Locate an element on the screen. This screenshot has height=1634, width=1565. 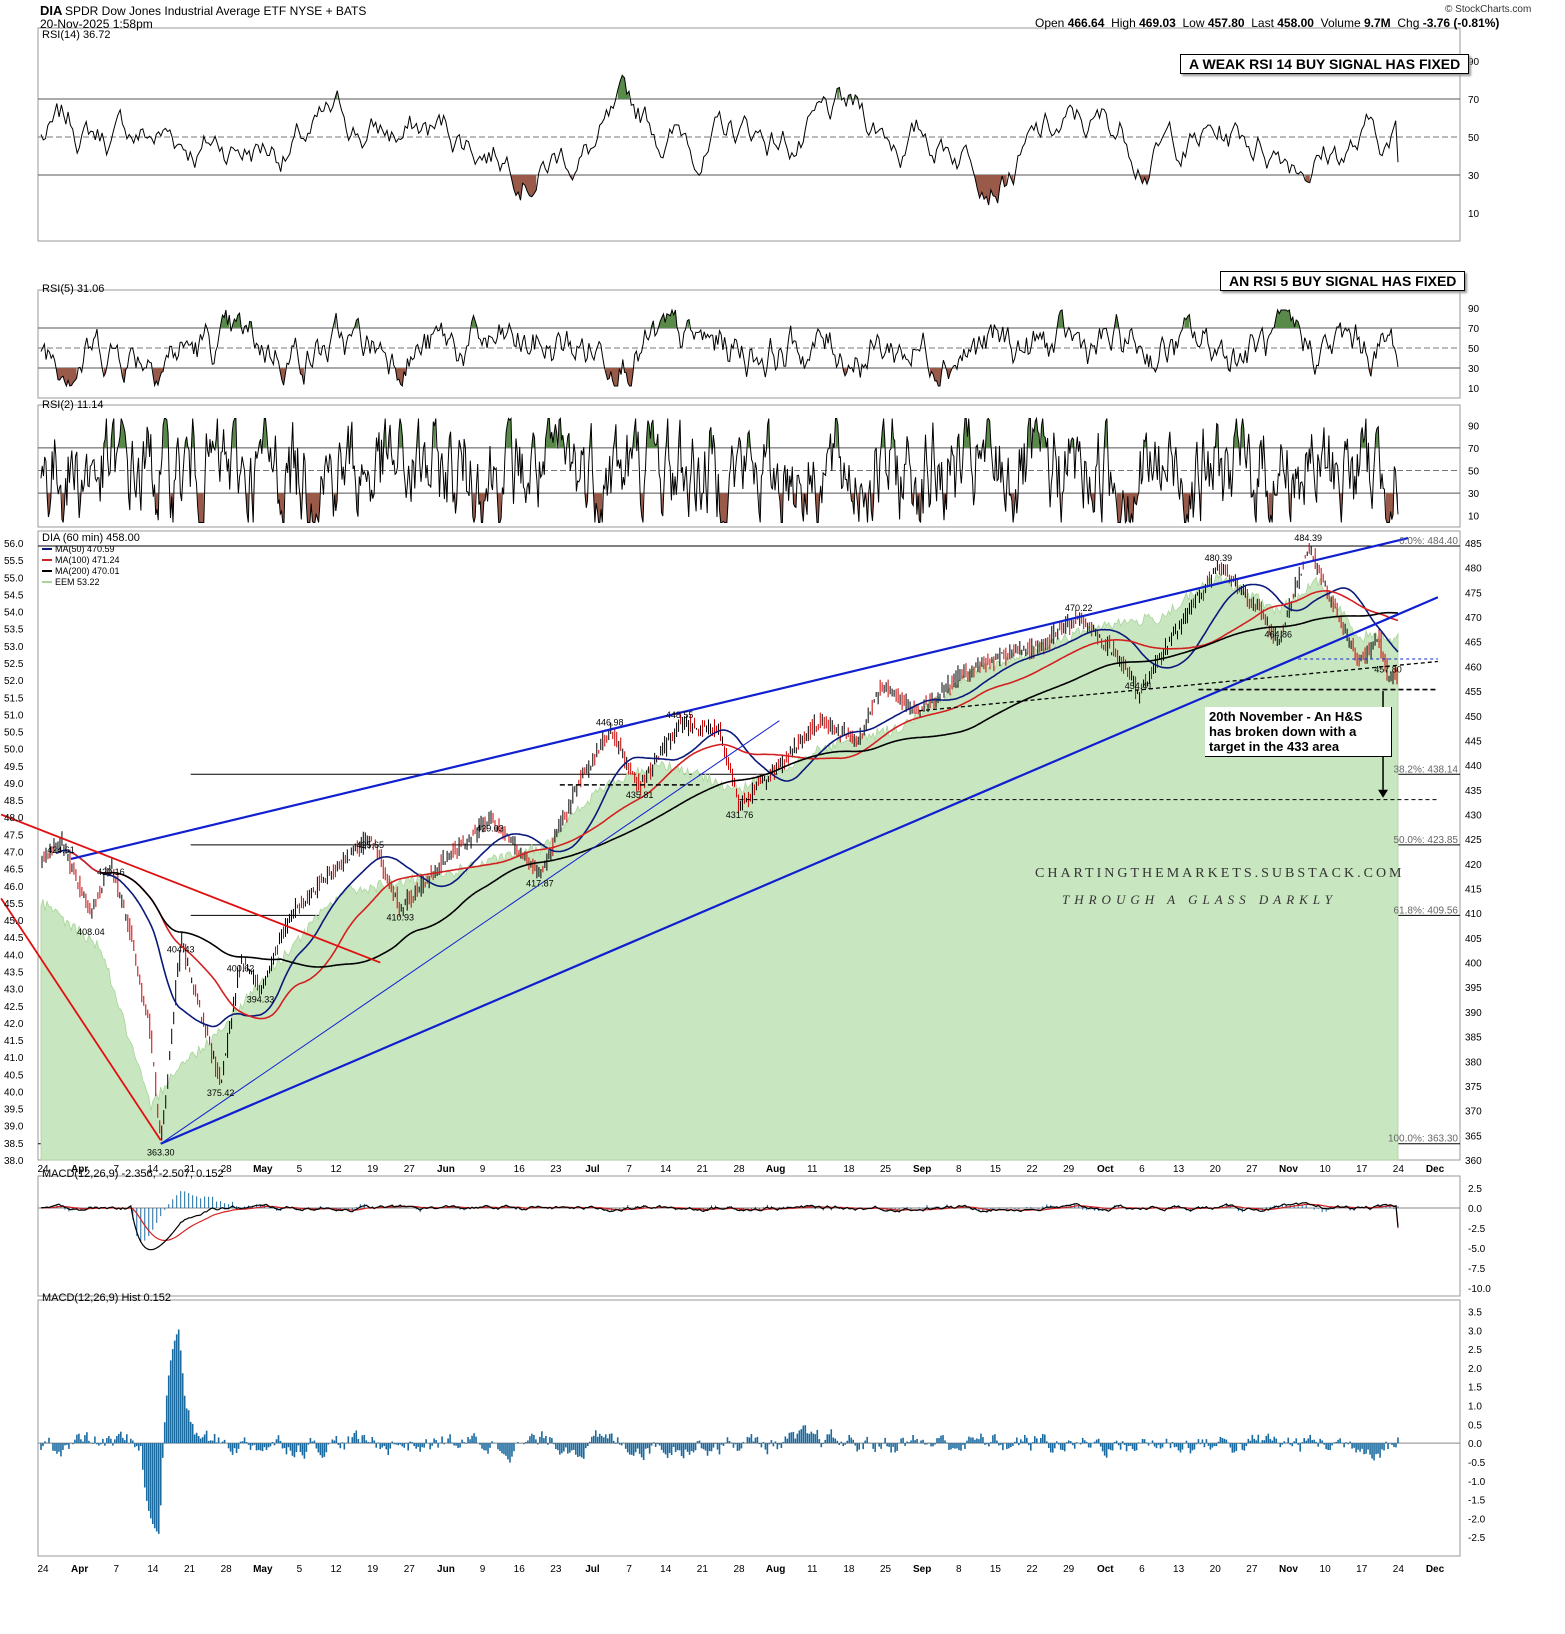
price-tick-label: 480 is located at coordinates (1473, 569).